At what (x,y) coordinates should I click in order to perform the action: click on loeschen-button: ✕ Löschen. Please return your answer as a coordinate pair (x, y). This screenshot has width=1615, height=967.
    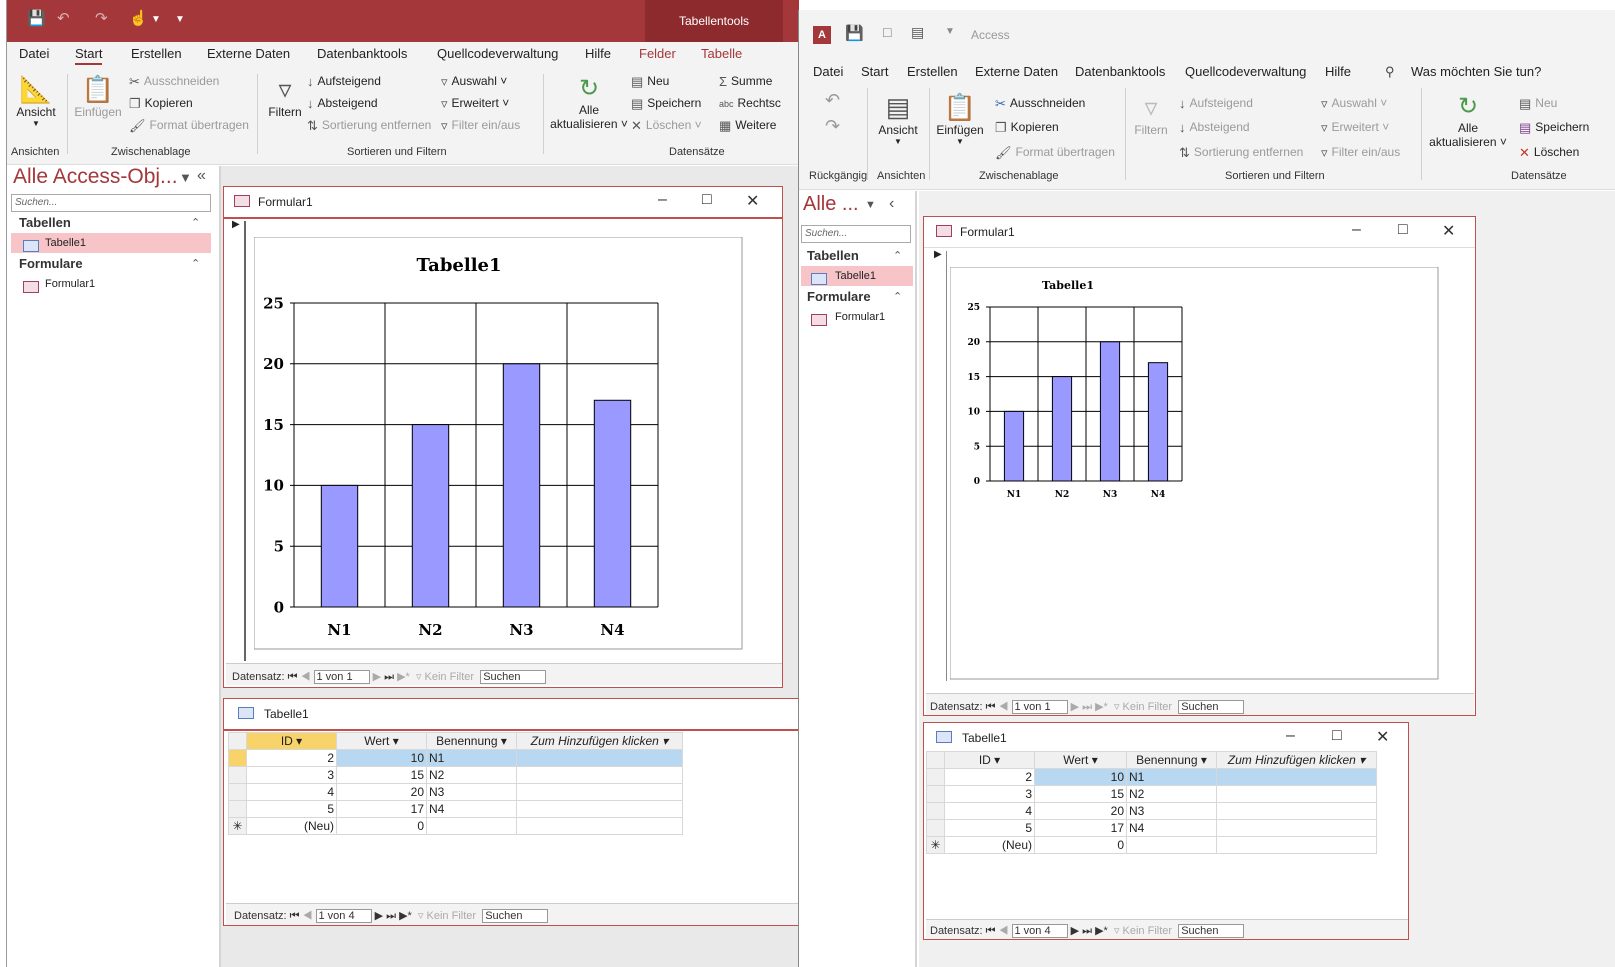
    Looking at the image, I should click on (1549, 152).